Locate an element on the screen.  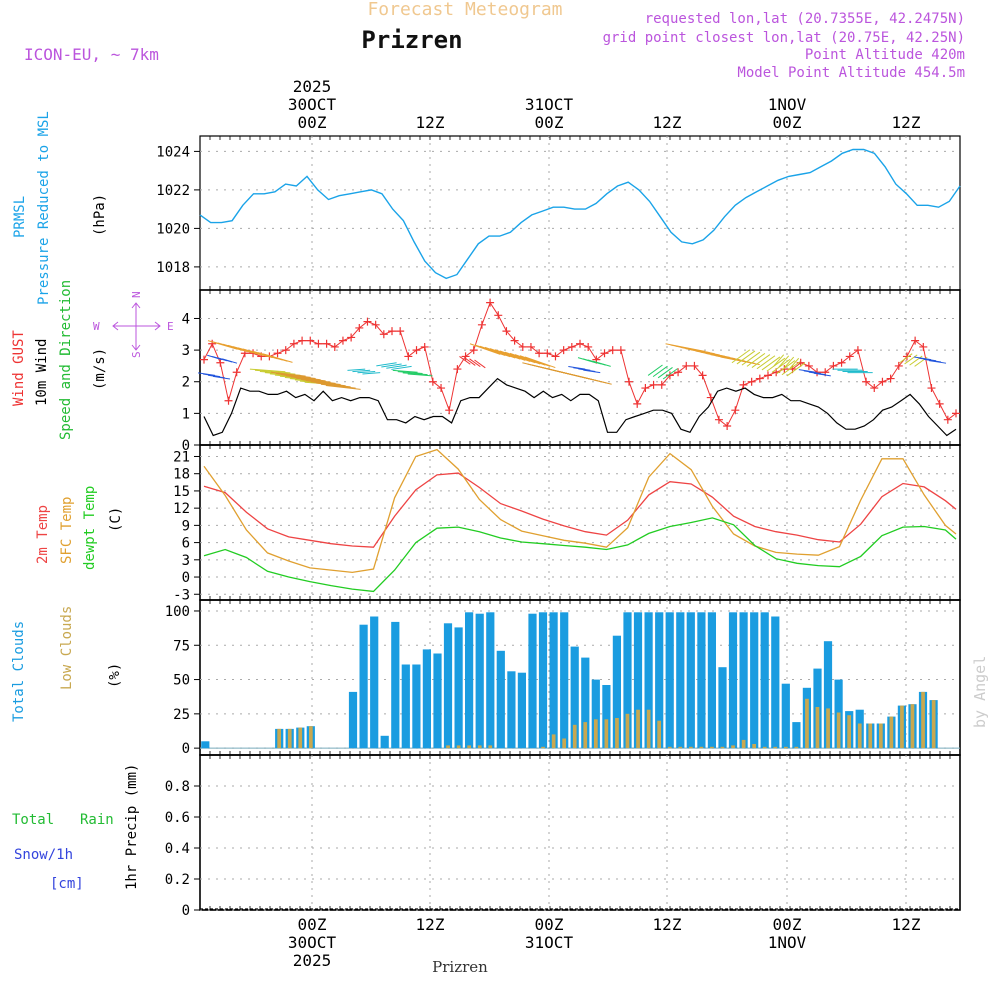
precip-unit-label: 1hr Precip (mm) is located at coordinates (132, 827).